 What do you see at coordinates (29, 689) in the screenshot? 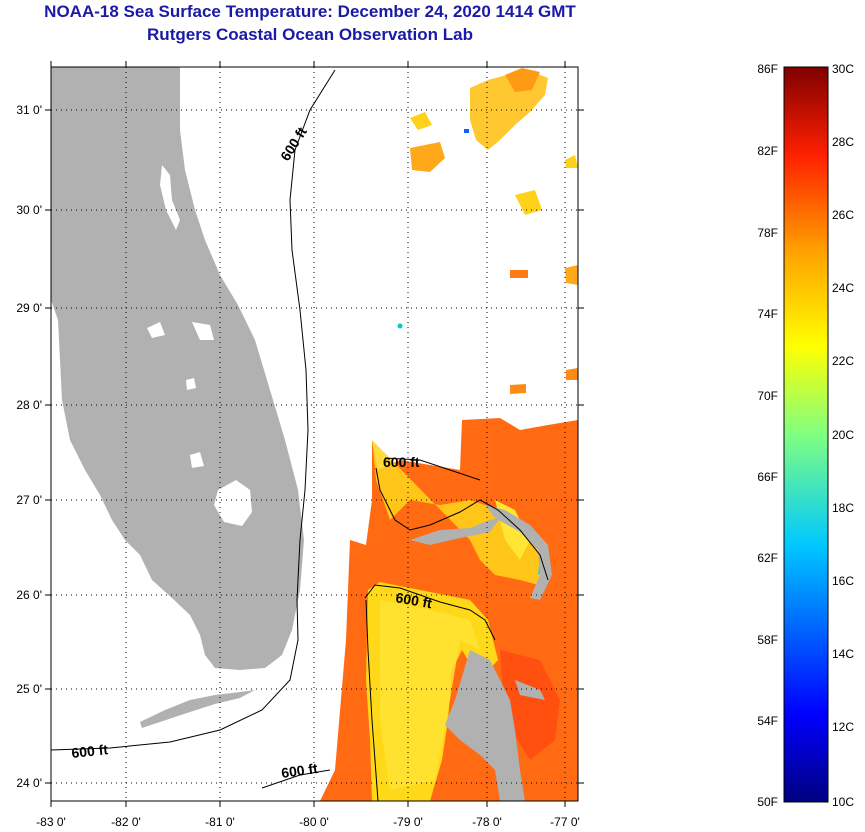
I see `lat-tick-label: 25 0'` at bounding box center [29, 689].